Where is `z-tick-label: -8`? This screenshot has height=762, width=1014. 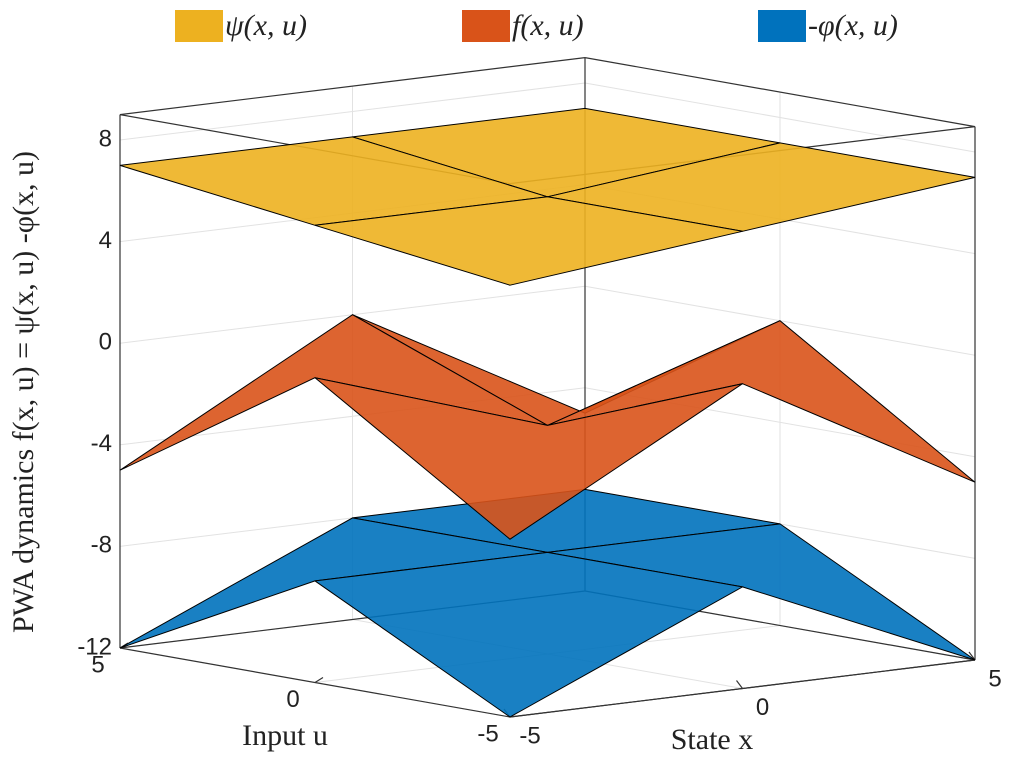 z-tick-label: -8 is located at coordinates (101, 545).